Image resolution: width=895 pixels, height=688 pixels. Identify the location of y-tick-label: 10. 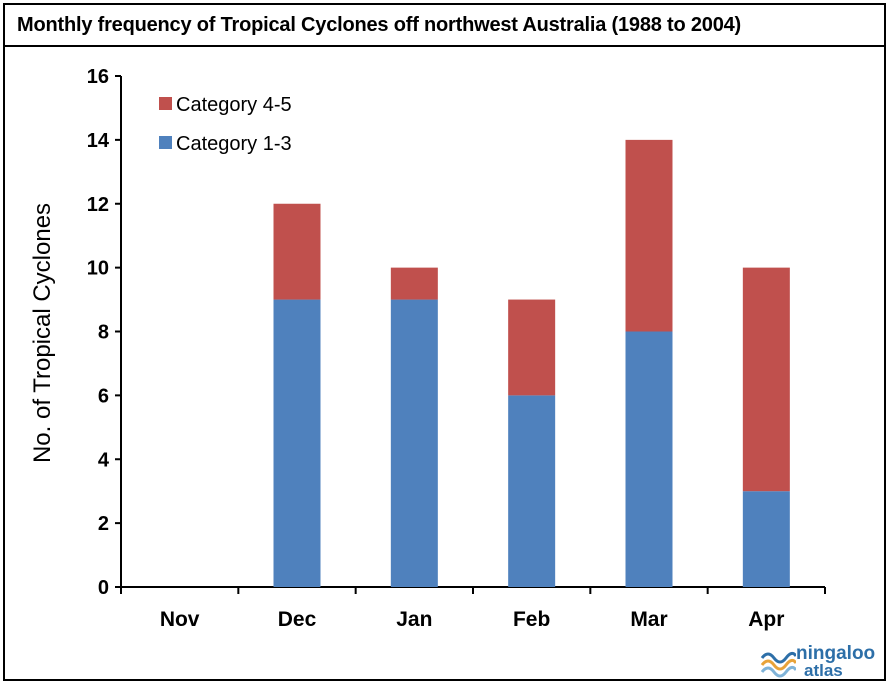
(98, 269).